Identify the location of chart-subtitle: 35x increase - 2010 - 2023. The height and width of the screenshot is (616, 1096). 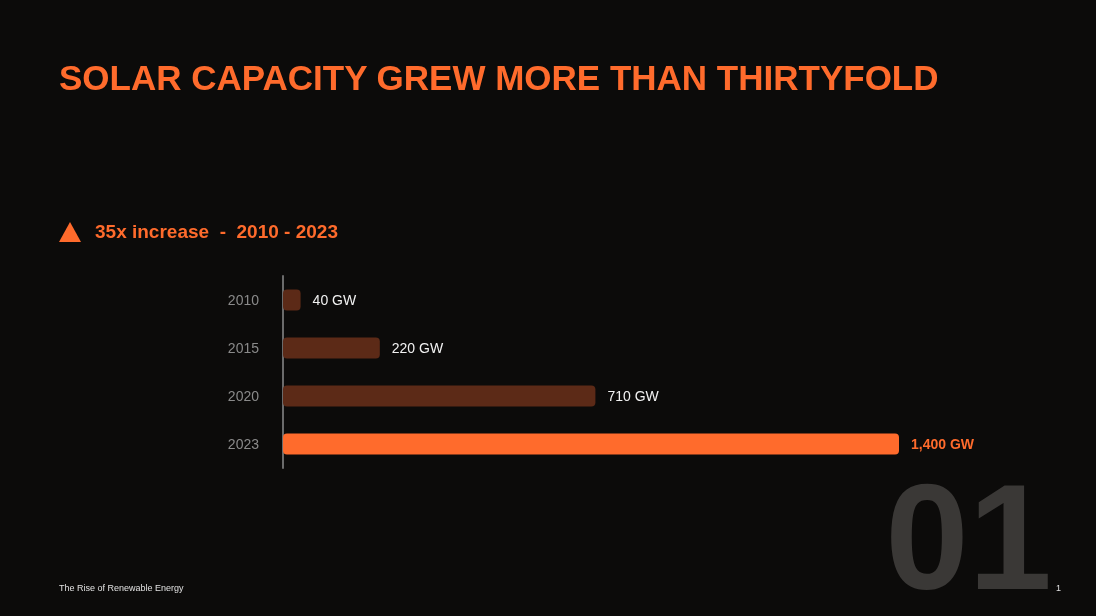
(216, 232).